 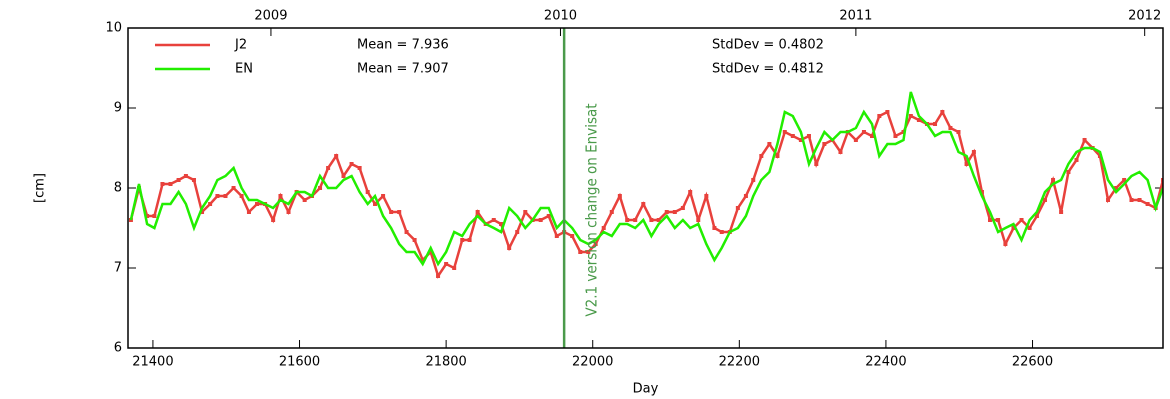 What do you see at coordinates (560, 16) in the screenshot?
I see `top-tick-label: 2010` at bounding box center [560, 16].